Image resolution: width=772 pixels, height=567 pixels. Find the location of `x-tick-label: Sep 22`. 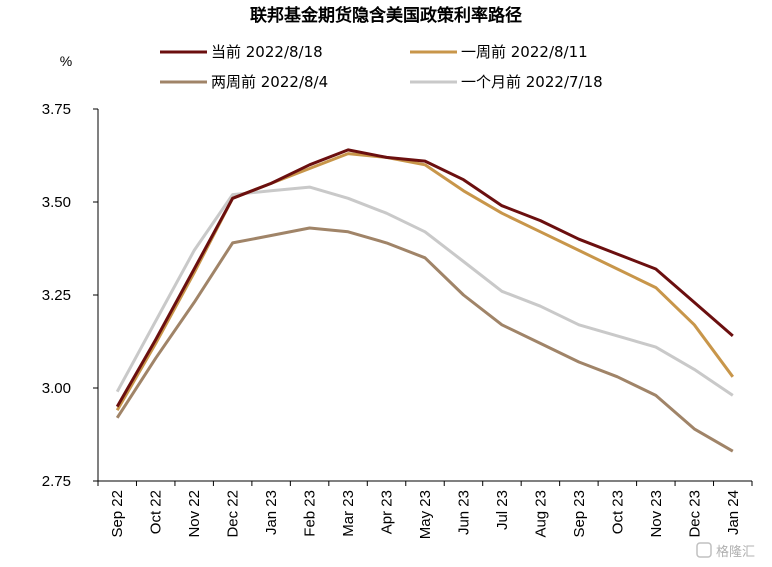

x-tick-label: Sep 22 is located at coordinates (117, 514).